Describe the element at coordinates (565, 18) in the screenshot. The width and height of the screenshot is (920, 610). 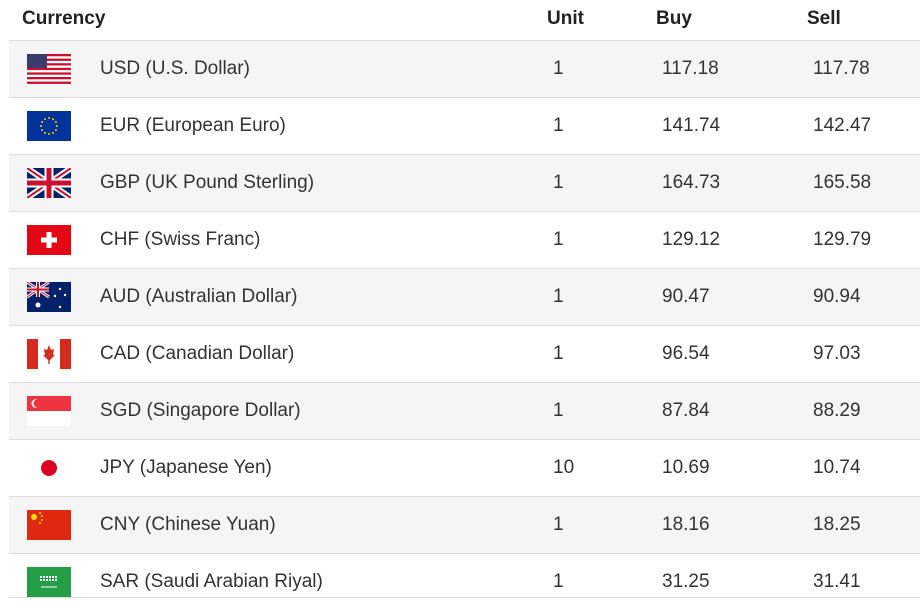
I see `header-unit: Unit` at that location.